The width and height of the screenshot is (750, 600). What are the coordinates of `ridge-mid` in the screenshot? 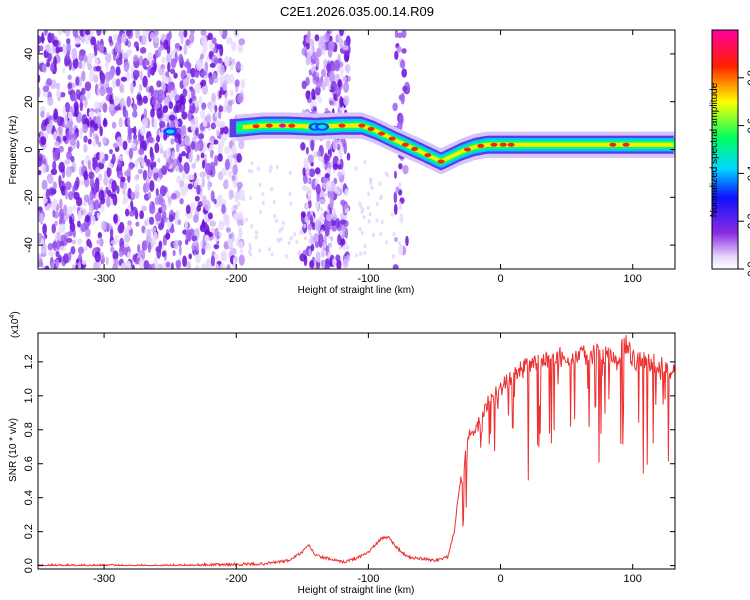 It's located at (455, 143).